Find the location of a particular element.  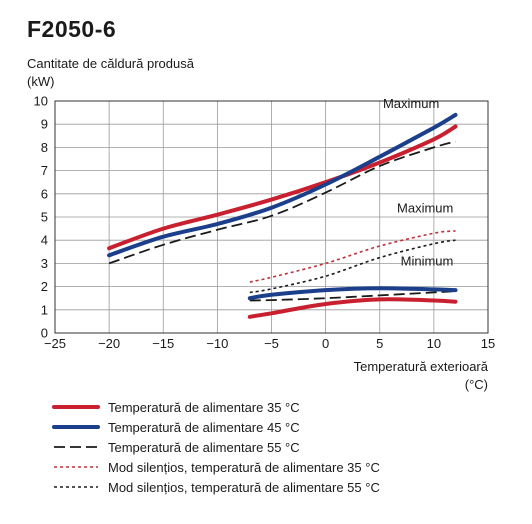

y-axis-label: Cantitate de căldură produsă is located at coordinates (110, 63).